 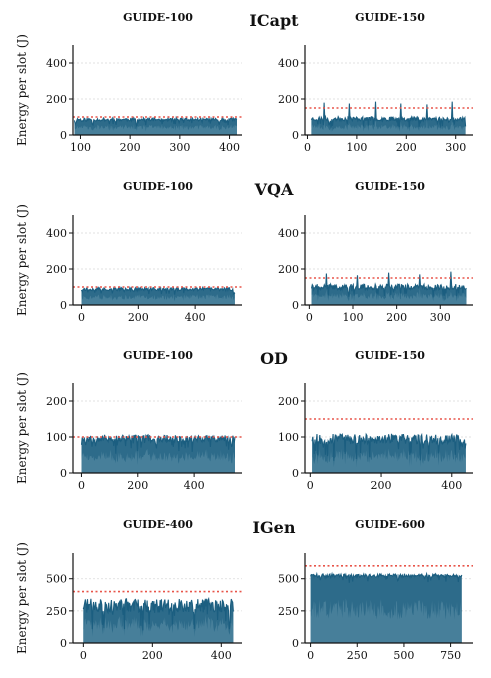 What do you see at coordinates (229, 147) in the screenshot?
I see `xtick-label-icapt-0-3: 400` at bounding box center [229, 147].